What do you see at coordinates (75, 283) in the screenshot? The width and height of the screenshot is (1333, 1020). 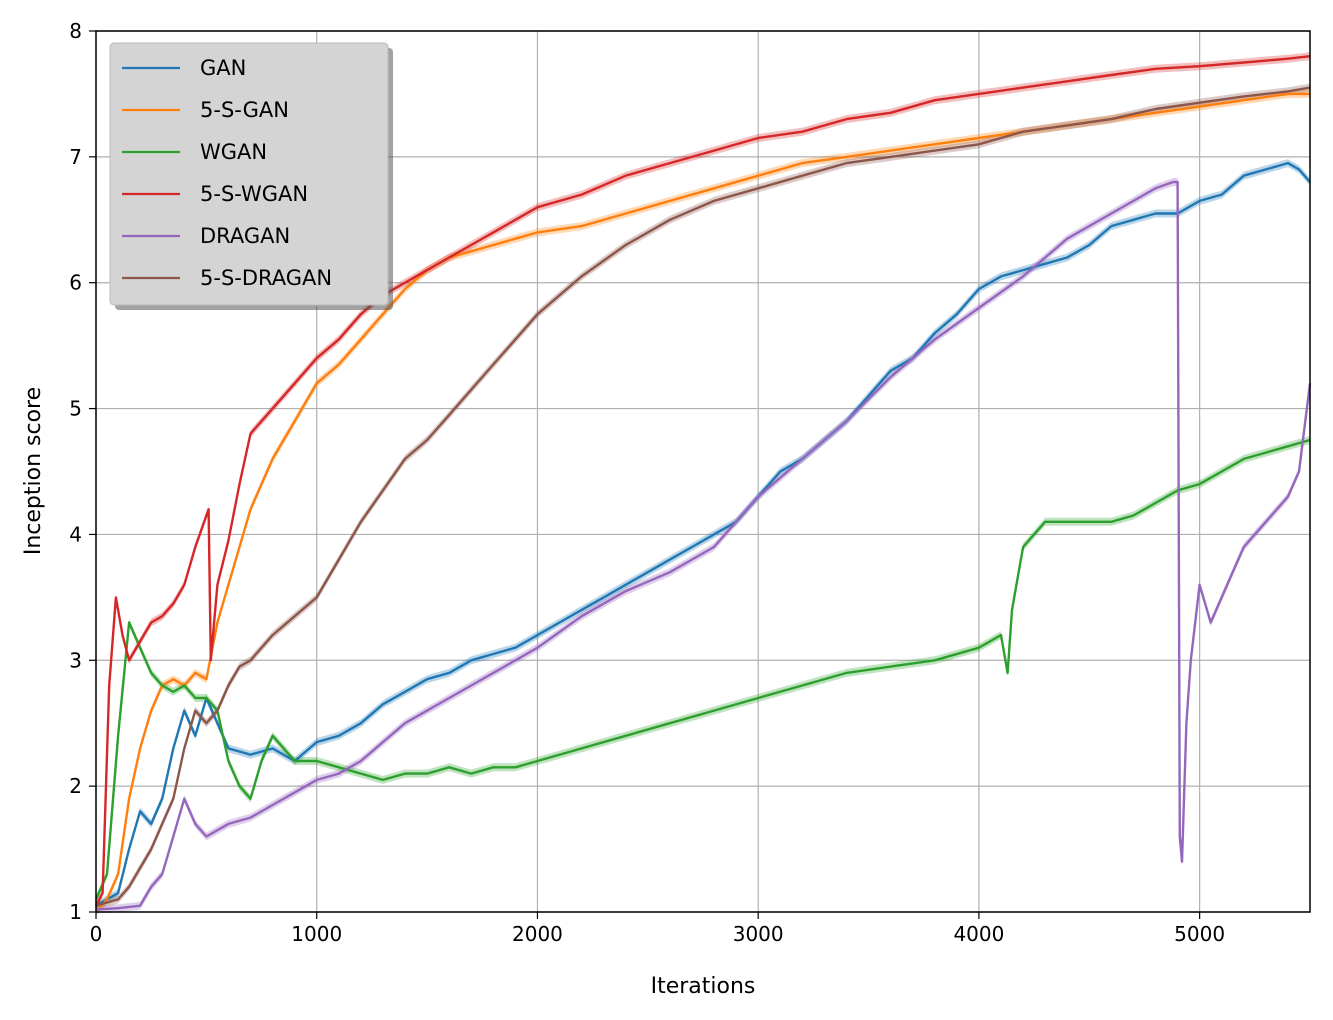 I see `y-tick-label-5: 6` at bounding box center [75, 283].